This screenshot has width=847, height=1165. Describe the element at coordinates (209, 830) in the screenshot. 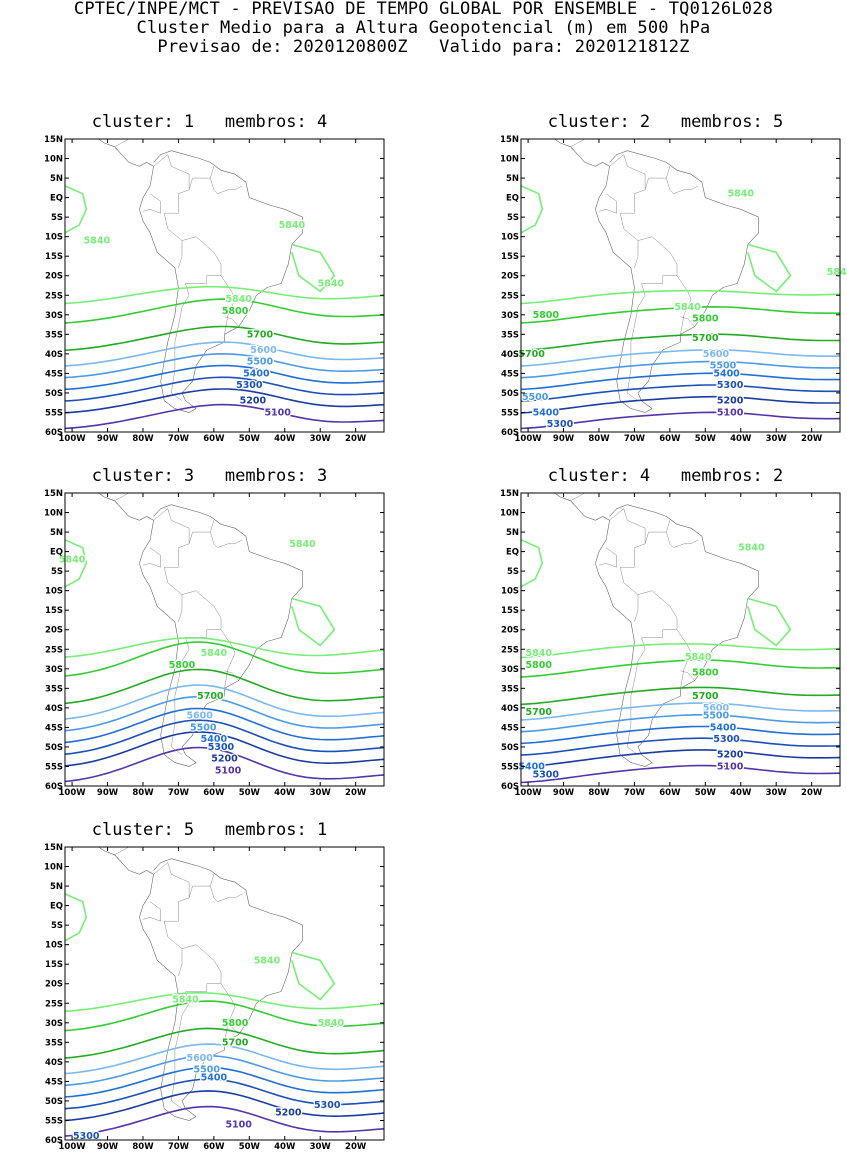

I see `panel-title: cluster: 5 membros: 1` at that location.